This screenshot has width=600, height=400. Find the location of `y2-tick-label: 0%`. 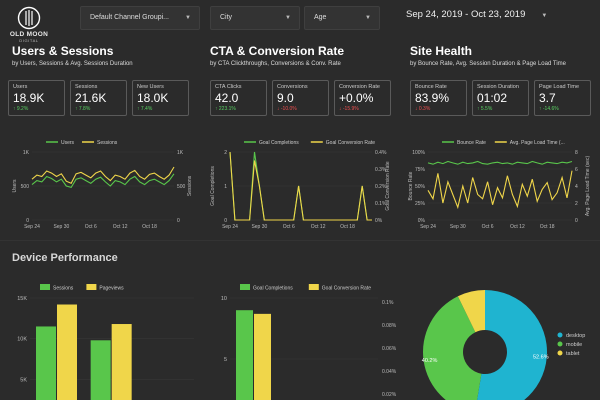

y2-tick-label: 0% is located at coordinates (379, 221).